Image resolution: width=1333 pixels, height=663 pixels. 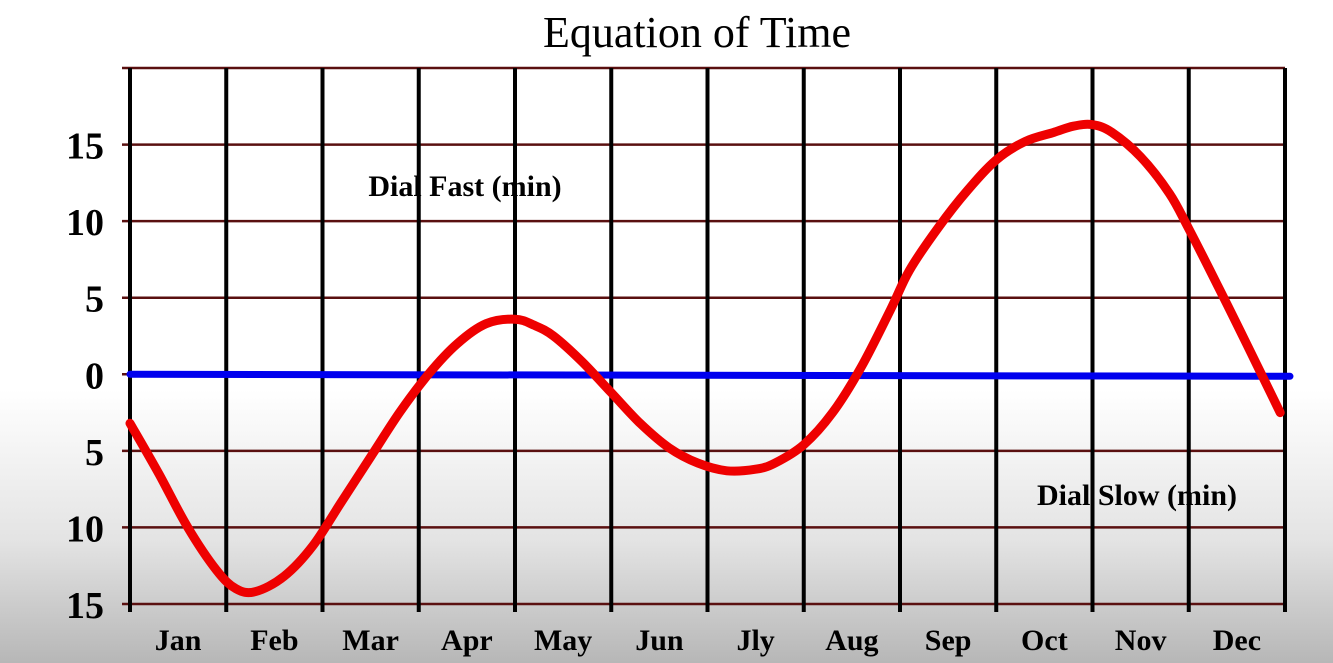 What do you see at coordinates (274, 640) in the screenshot?
I see `x-tick-label: Feb` at bounding box center [274, 640].